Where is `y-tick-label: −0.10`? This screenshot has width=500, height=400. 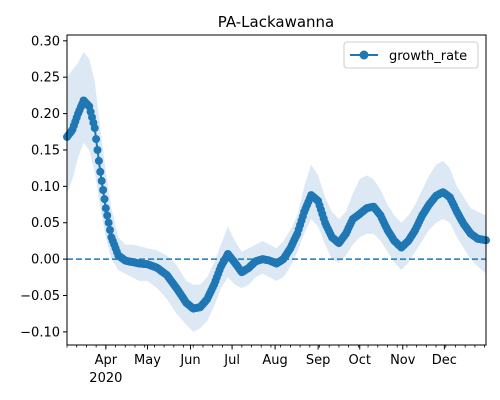
y-tick-label: −0.10 is located at coordinates (40, 332).